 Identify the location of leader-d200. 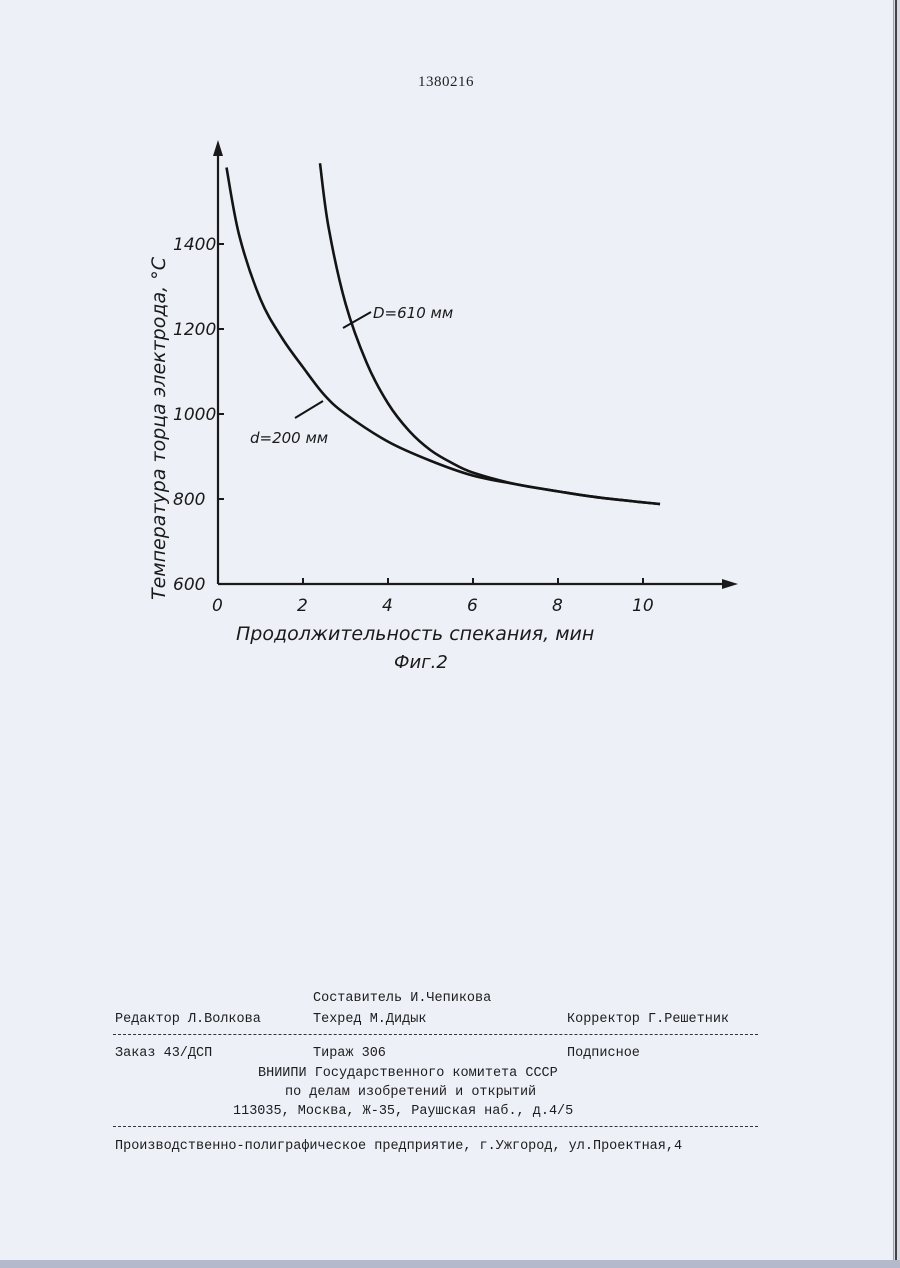
(309, 409).